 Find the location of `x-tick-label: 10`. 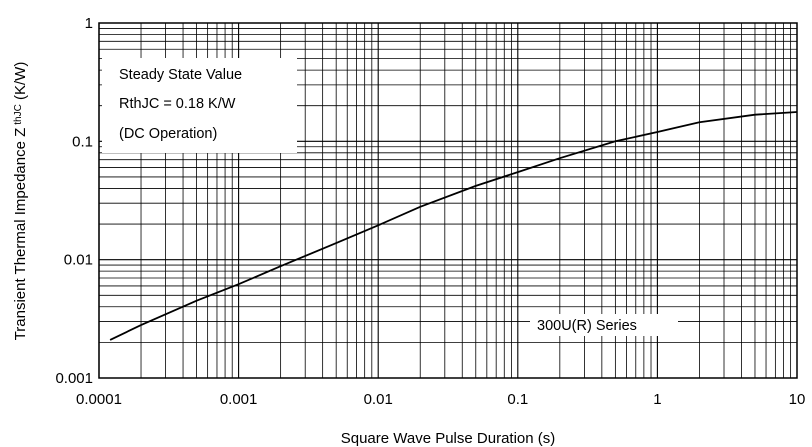

x-tick-label: 10 is located at coordinates (797, 399).